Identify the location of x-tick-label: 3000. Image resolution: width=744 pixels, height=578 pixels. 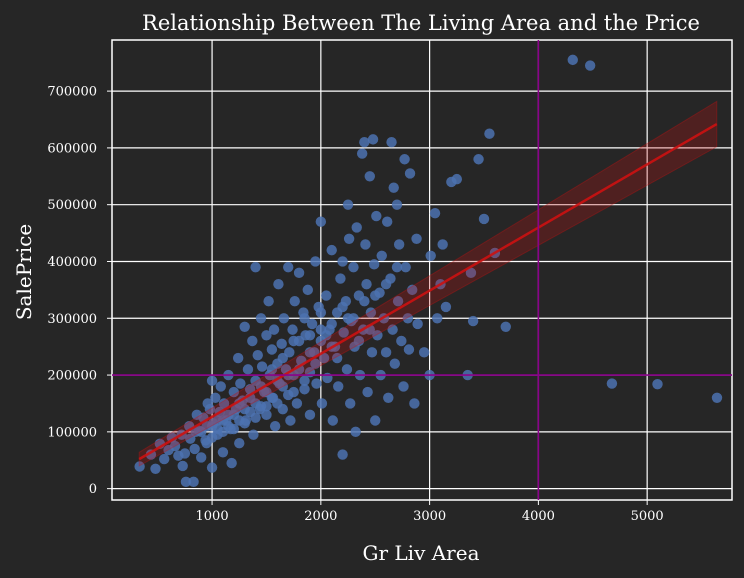
(429, 516).